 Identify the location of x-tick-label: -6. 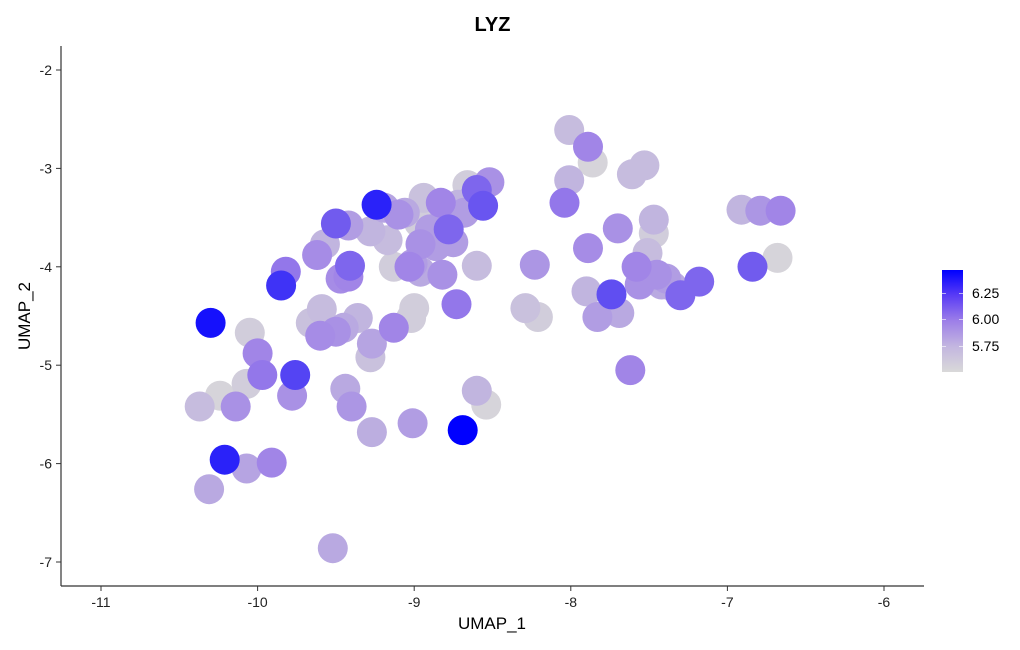
(884, 602).